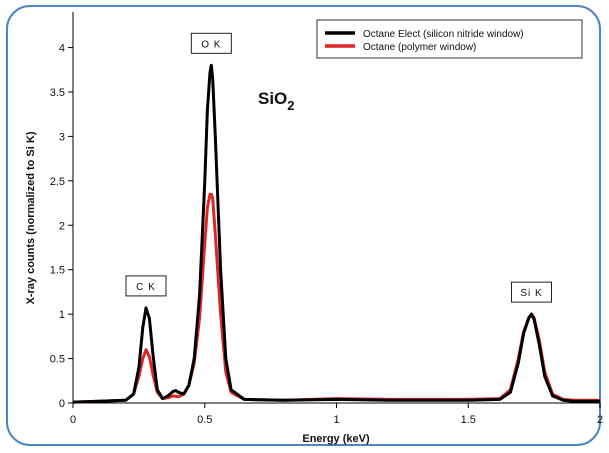 The image size is (609, 453). Describe the element at coordinates (57, 360) in the screenshot. I see `y-tick-label: 0.5` at that location.